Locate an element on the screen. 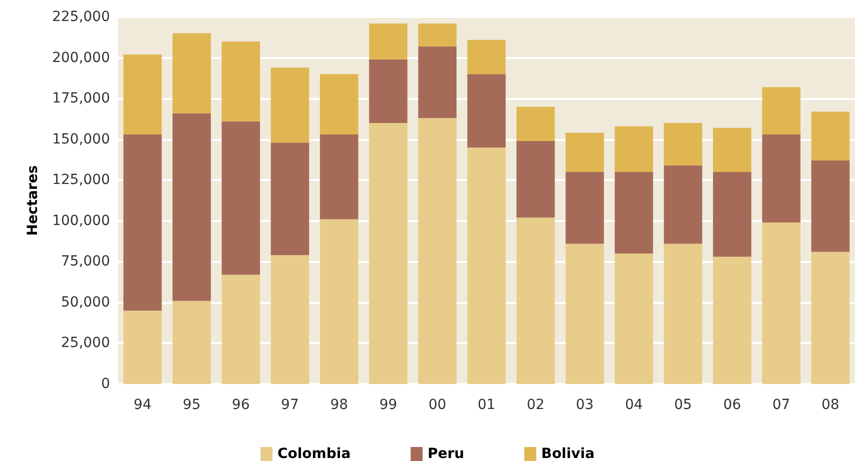  y-tick-label: 25,000 is located at coordinates (85, 343).